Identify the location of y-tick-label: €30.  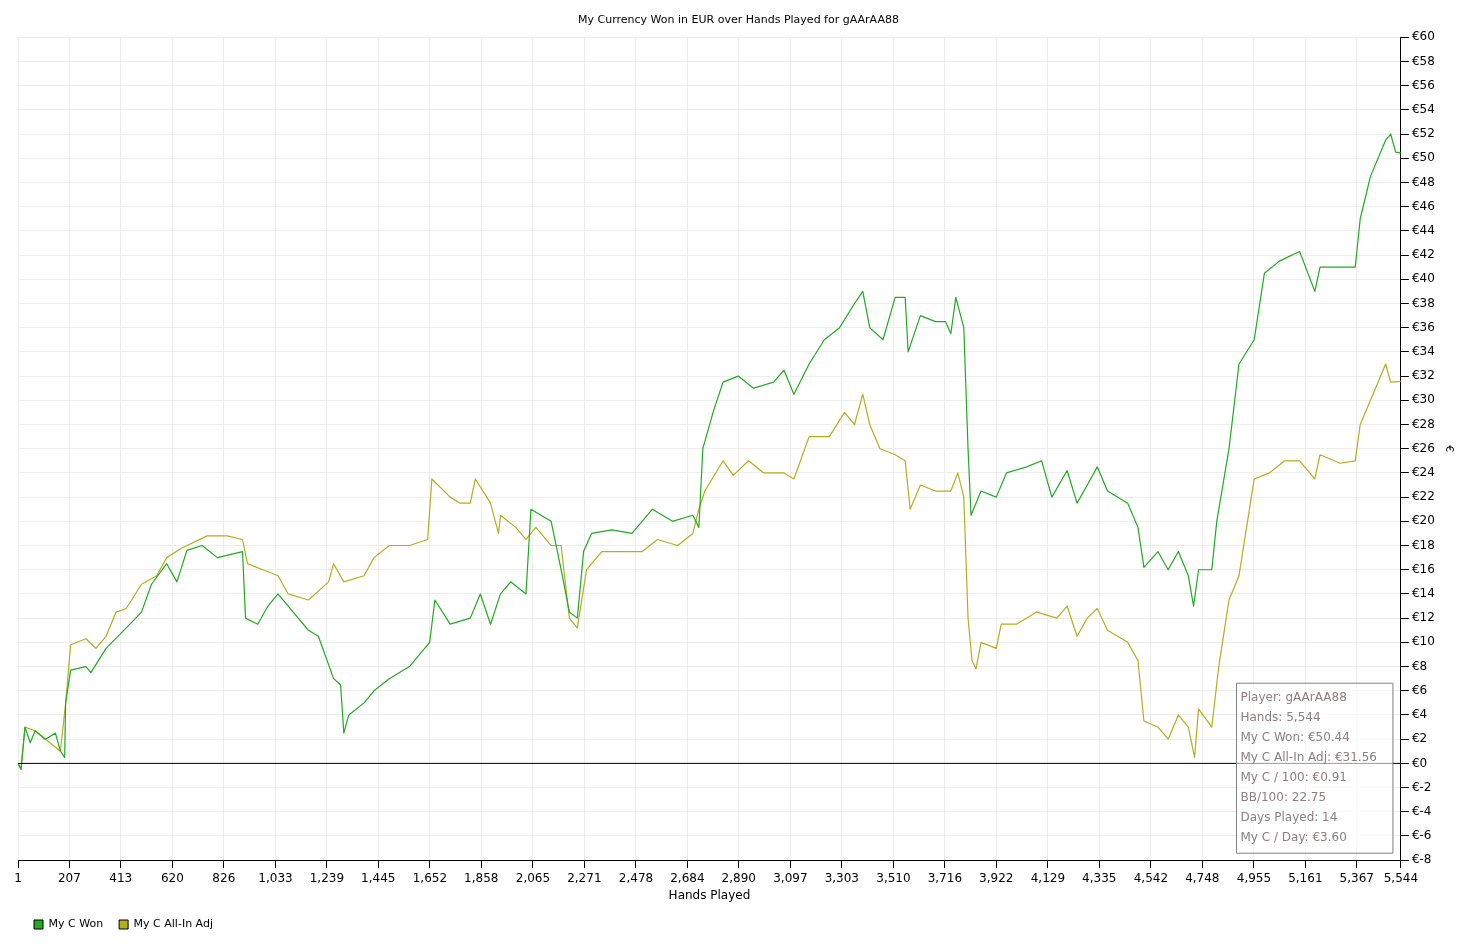
(1423, 399).